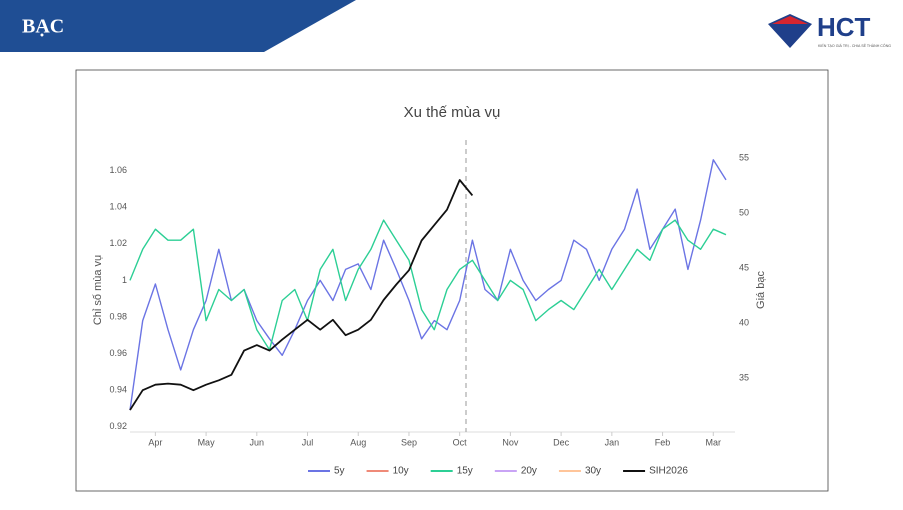 The height and width of the screenshot is (510, 903). I want to click on x-tick-label: Jan, so click(612, 442).